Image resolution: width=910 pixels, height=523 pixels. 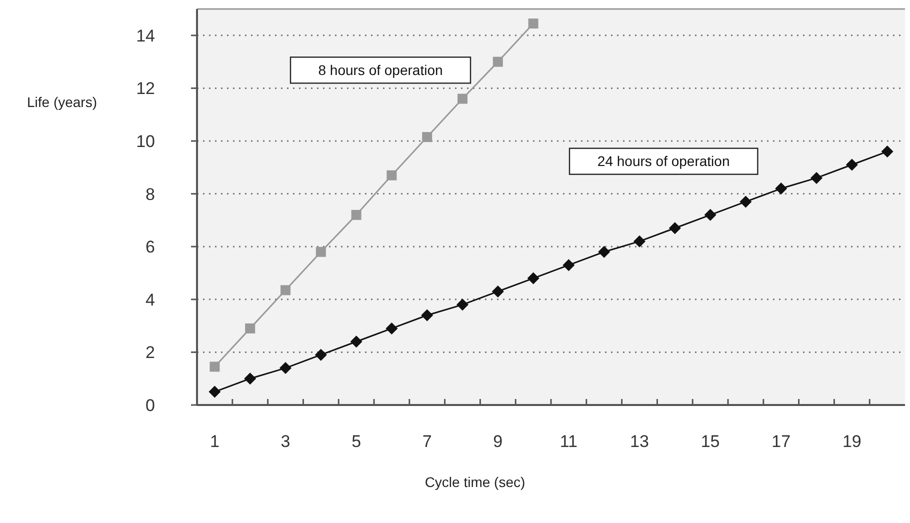 What do you see at coordinates (285, 441) in the screenshot?
I see `x-tick-label: 3` at bounding box center [285, 441].